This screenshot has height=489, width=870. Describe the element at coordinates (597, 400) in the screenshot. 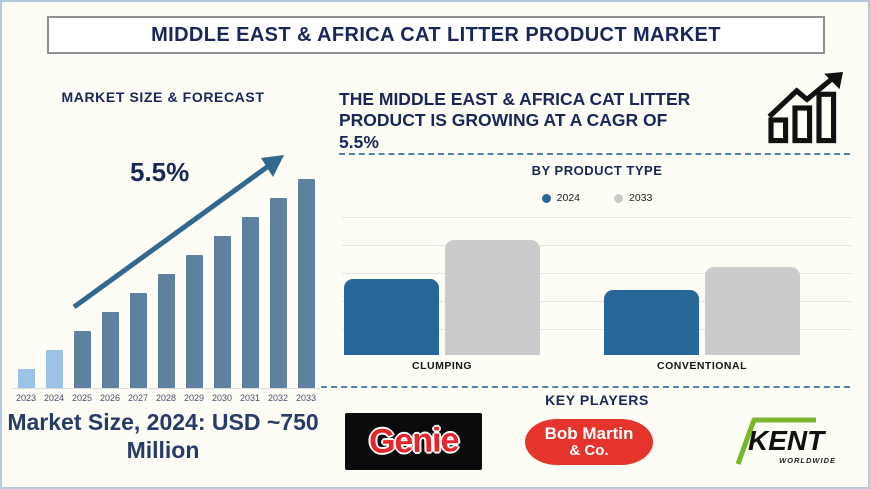

I see `key-players-heading: KEY PLAYERS` at that location.